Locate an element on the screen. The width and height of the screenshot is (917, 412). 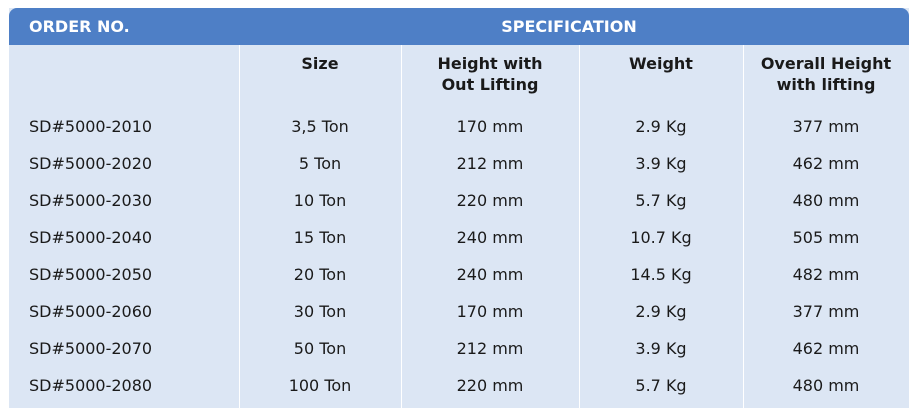
table-row: SD#5000-2010 3,5 Ton 170 mm 2.9 Kg 377 mm is located at coordinates (459, 126).